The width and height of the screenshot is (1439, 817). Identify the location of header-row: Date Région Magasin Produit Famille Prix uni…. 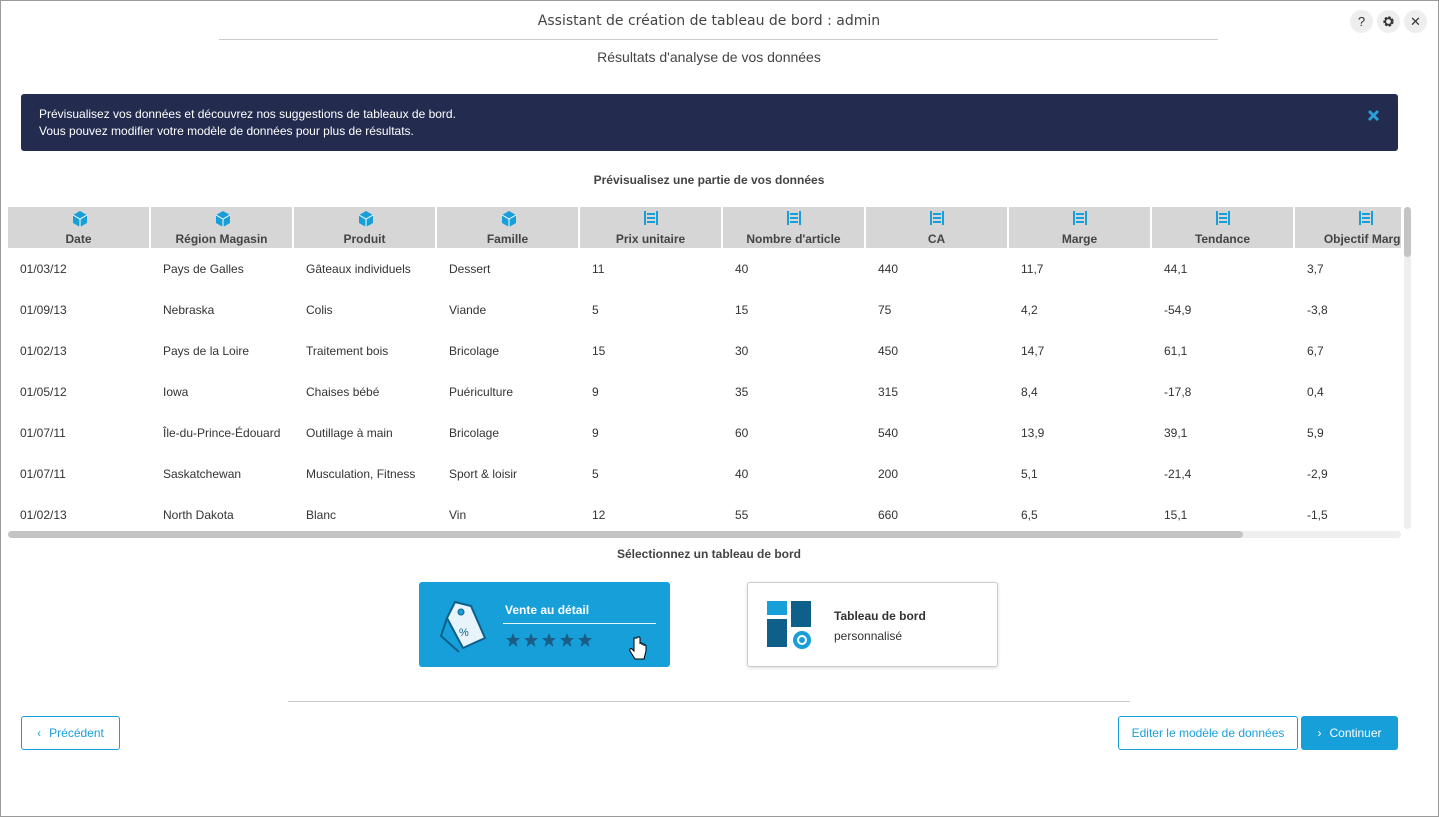
(704, 227).